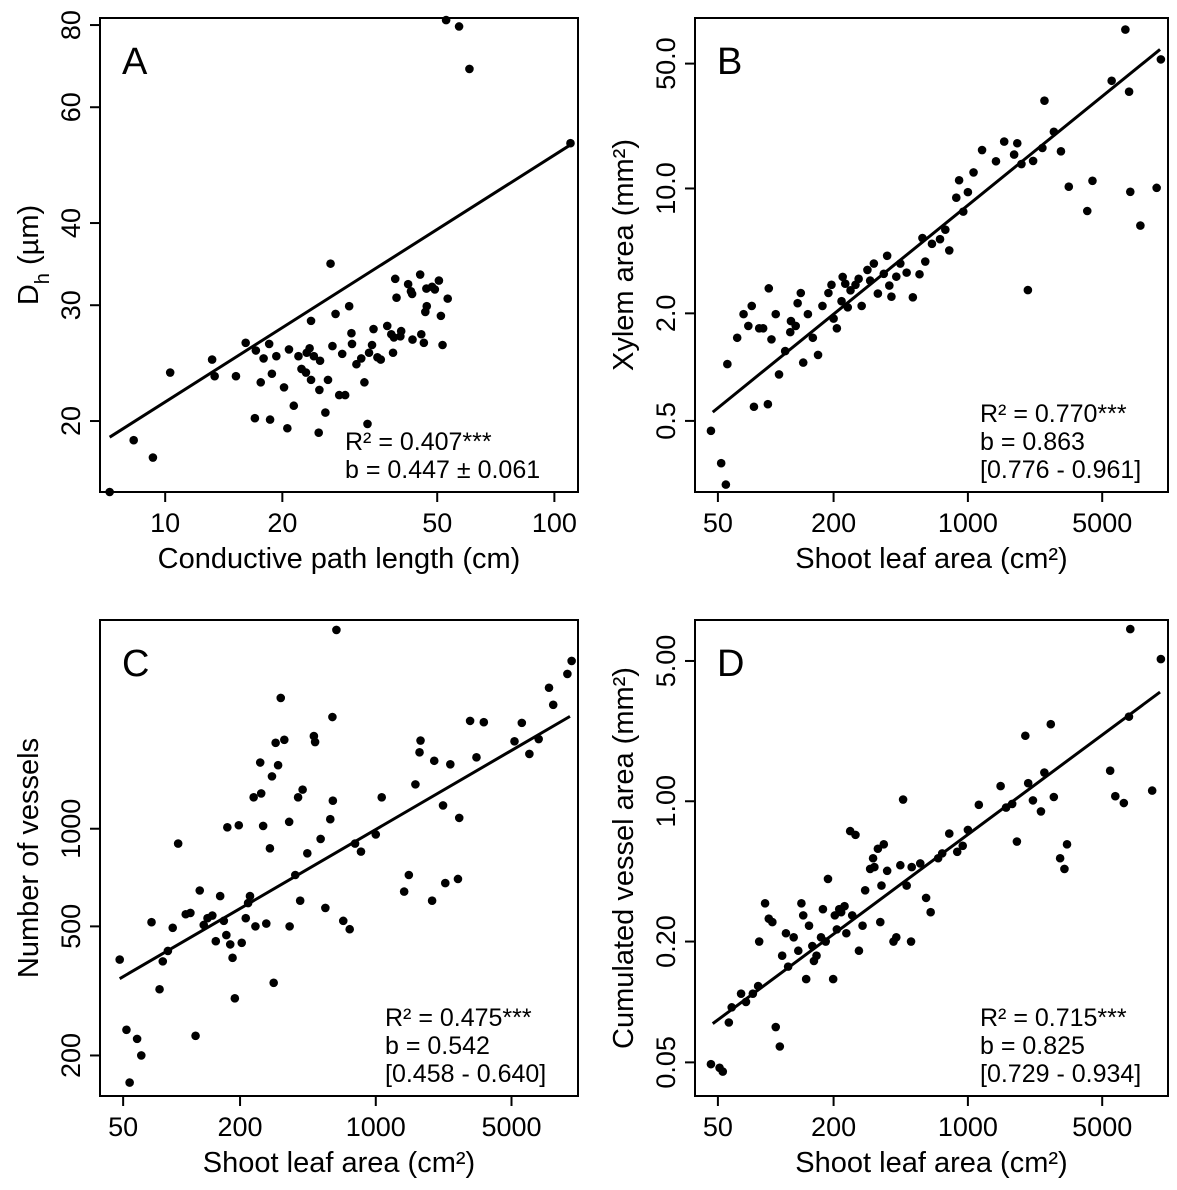 This screenshot has height=1190, width=1177. Describe the element at coordinates (418, 442) in the screenshot. I see `panel-a-stat-1: R² = 0.407***` at that location.